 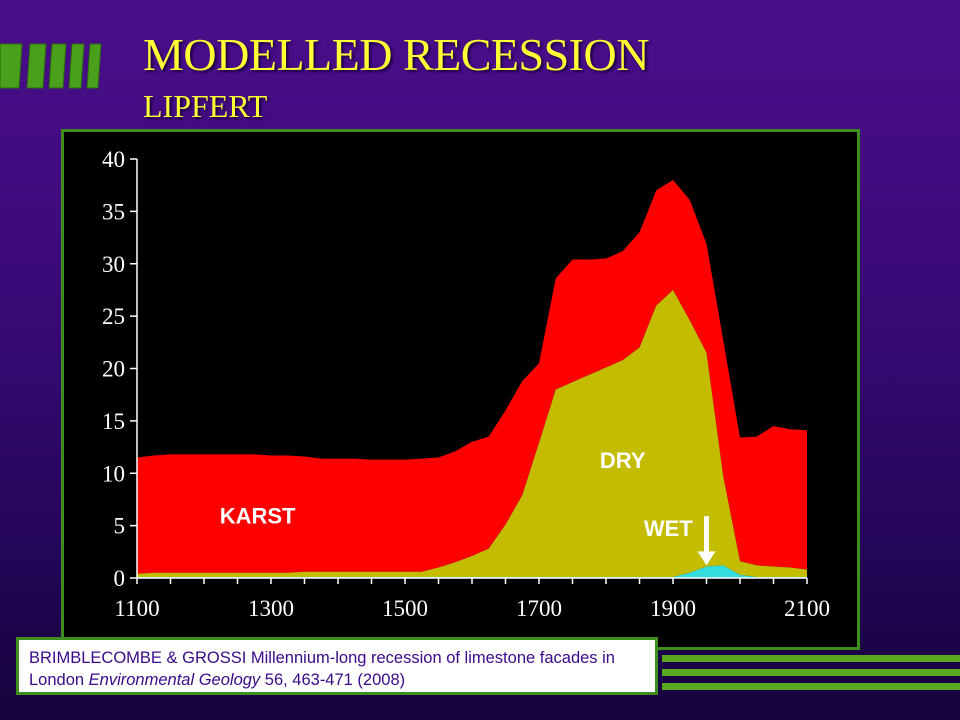 I want to click on wet-arrow, so click(x=706, y=541).